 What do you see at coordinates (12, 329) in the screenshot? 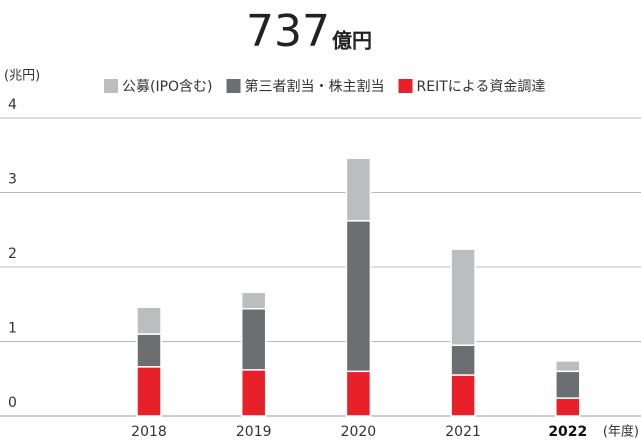
I see `y-tick-label: 1` at bounding box center [12, 329].